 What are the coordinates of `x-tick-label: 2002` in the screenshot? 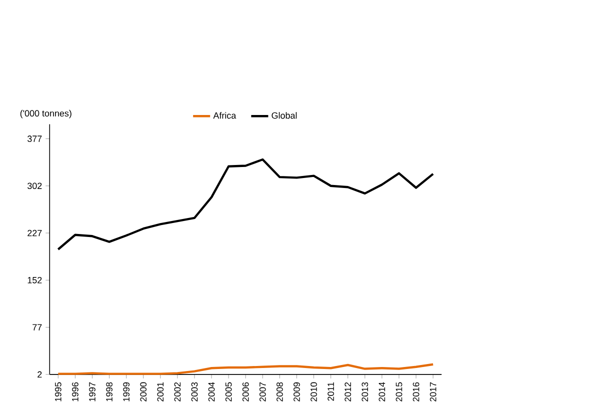 It's located at (177, 392).